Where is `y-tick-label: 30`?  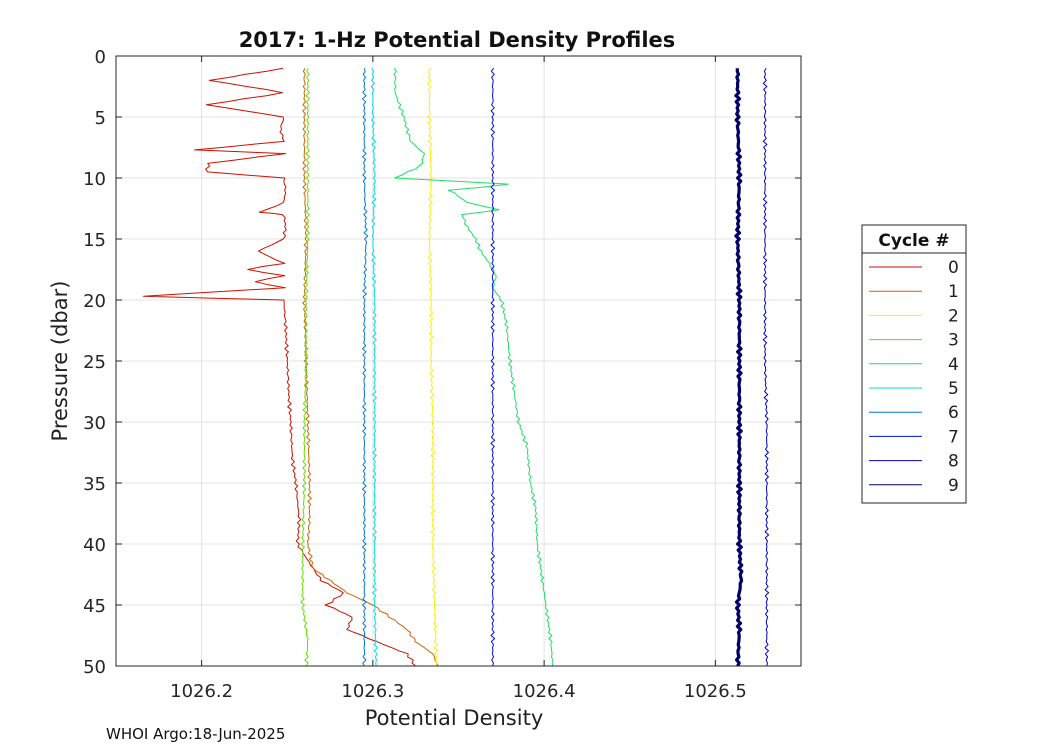
y-tick-label: 30 is located at coordinates (94, 423).